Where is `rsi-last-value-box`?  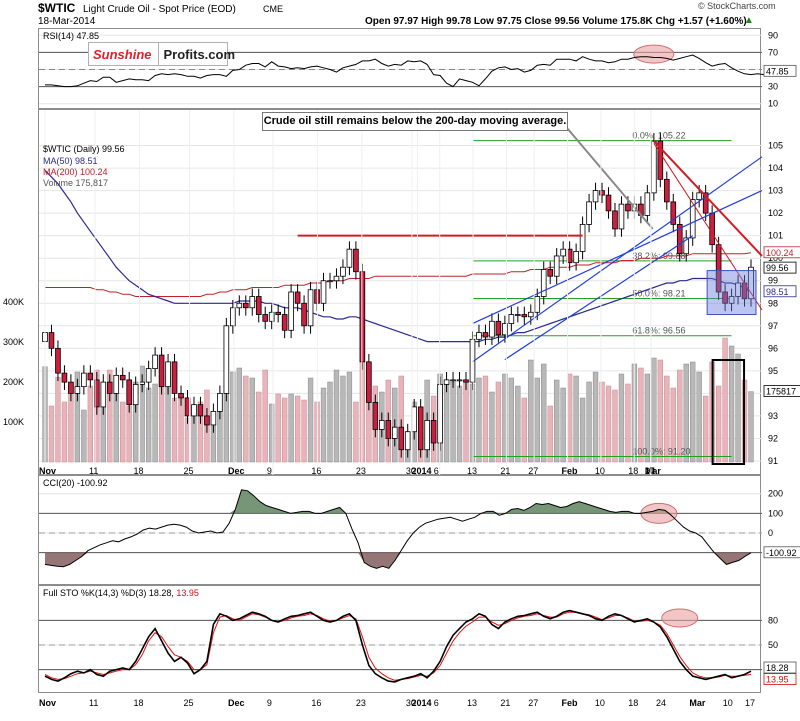 rsi-last-value-box is located at coordinates (780, 70).